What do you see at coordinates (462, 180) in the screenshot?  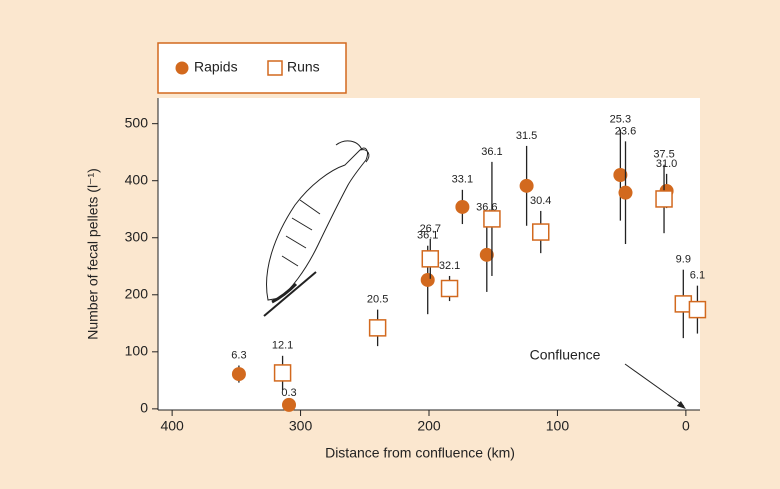 I see `point-label: 33.1` at bounding box center [462, 180].